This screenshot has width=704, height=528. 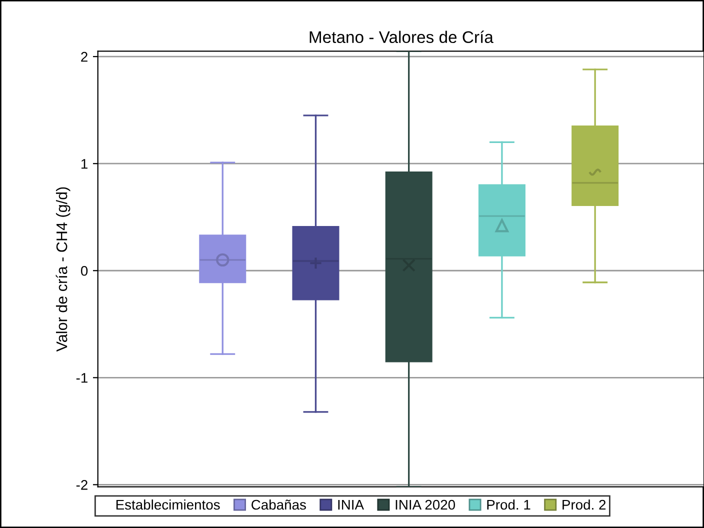 I want to click on y-tick-label: -2, so click(x=82, y=485).